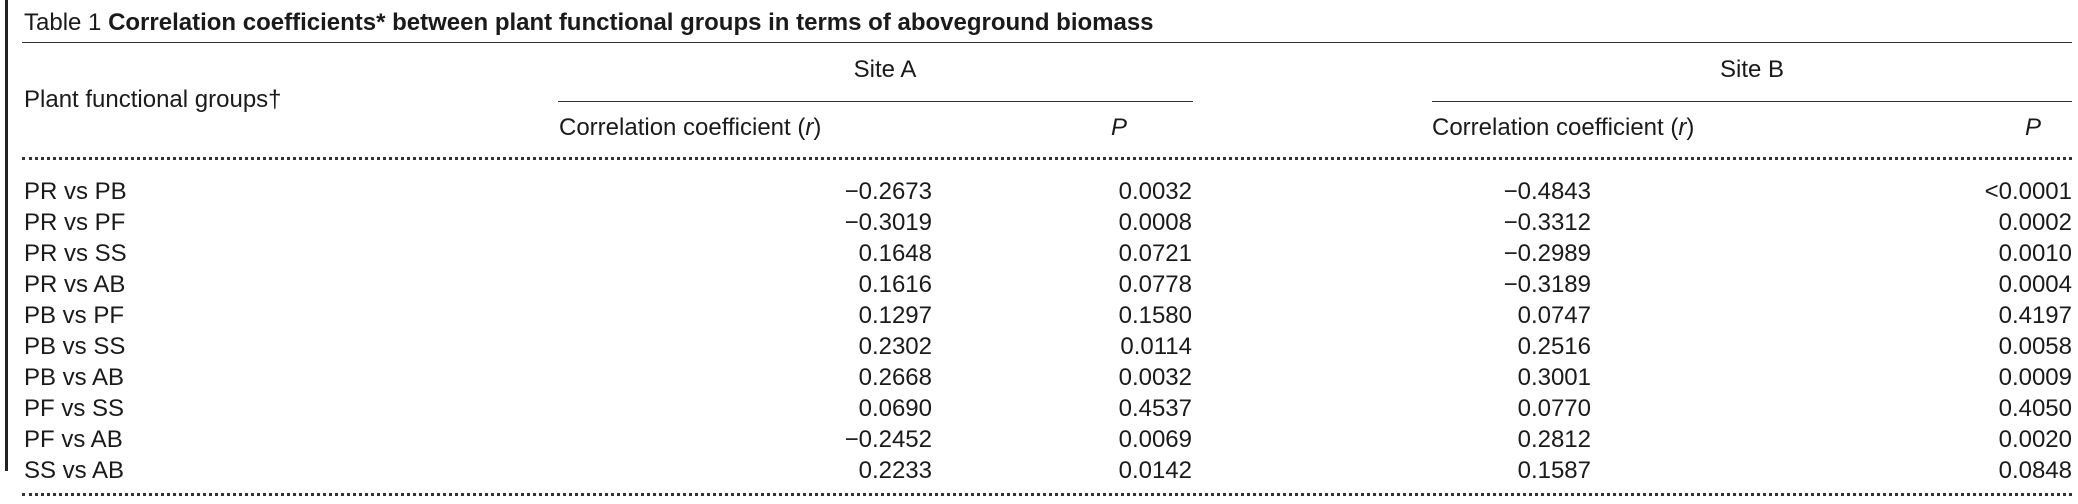  Describe the element at coordinates (74, 470) in the screenshot. I see `group-cell: SS vs AB` at that location.